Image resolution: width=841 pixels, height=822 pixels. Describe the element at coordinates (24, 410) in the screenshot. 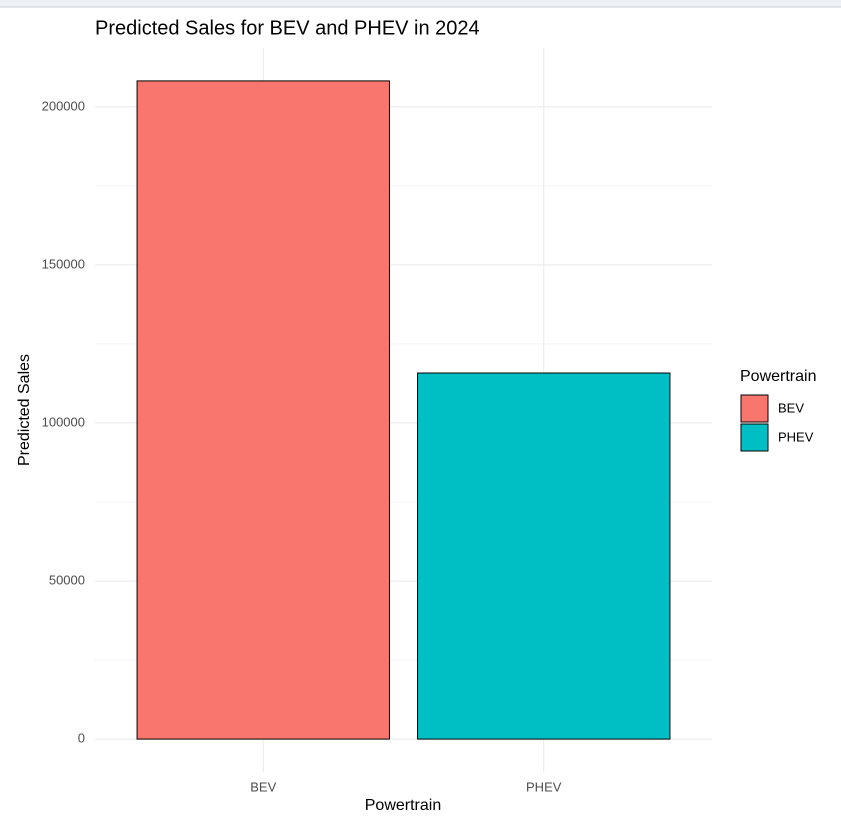

I see `y-axis-label: Predicted Sales` at that location.